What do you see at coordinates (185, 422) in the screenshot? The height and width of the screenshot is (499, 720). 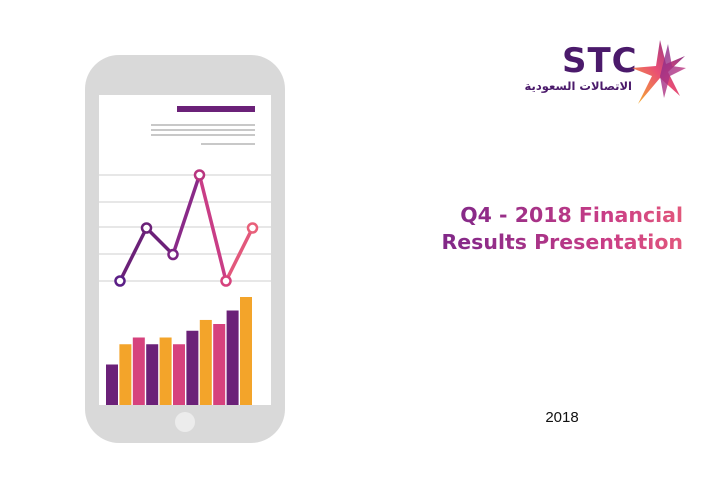 I see `phone-home-button` at bounding box center [185, 422].